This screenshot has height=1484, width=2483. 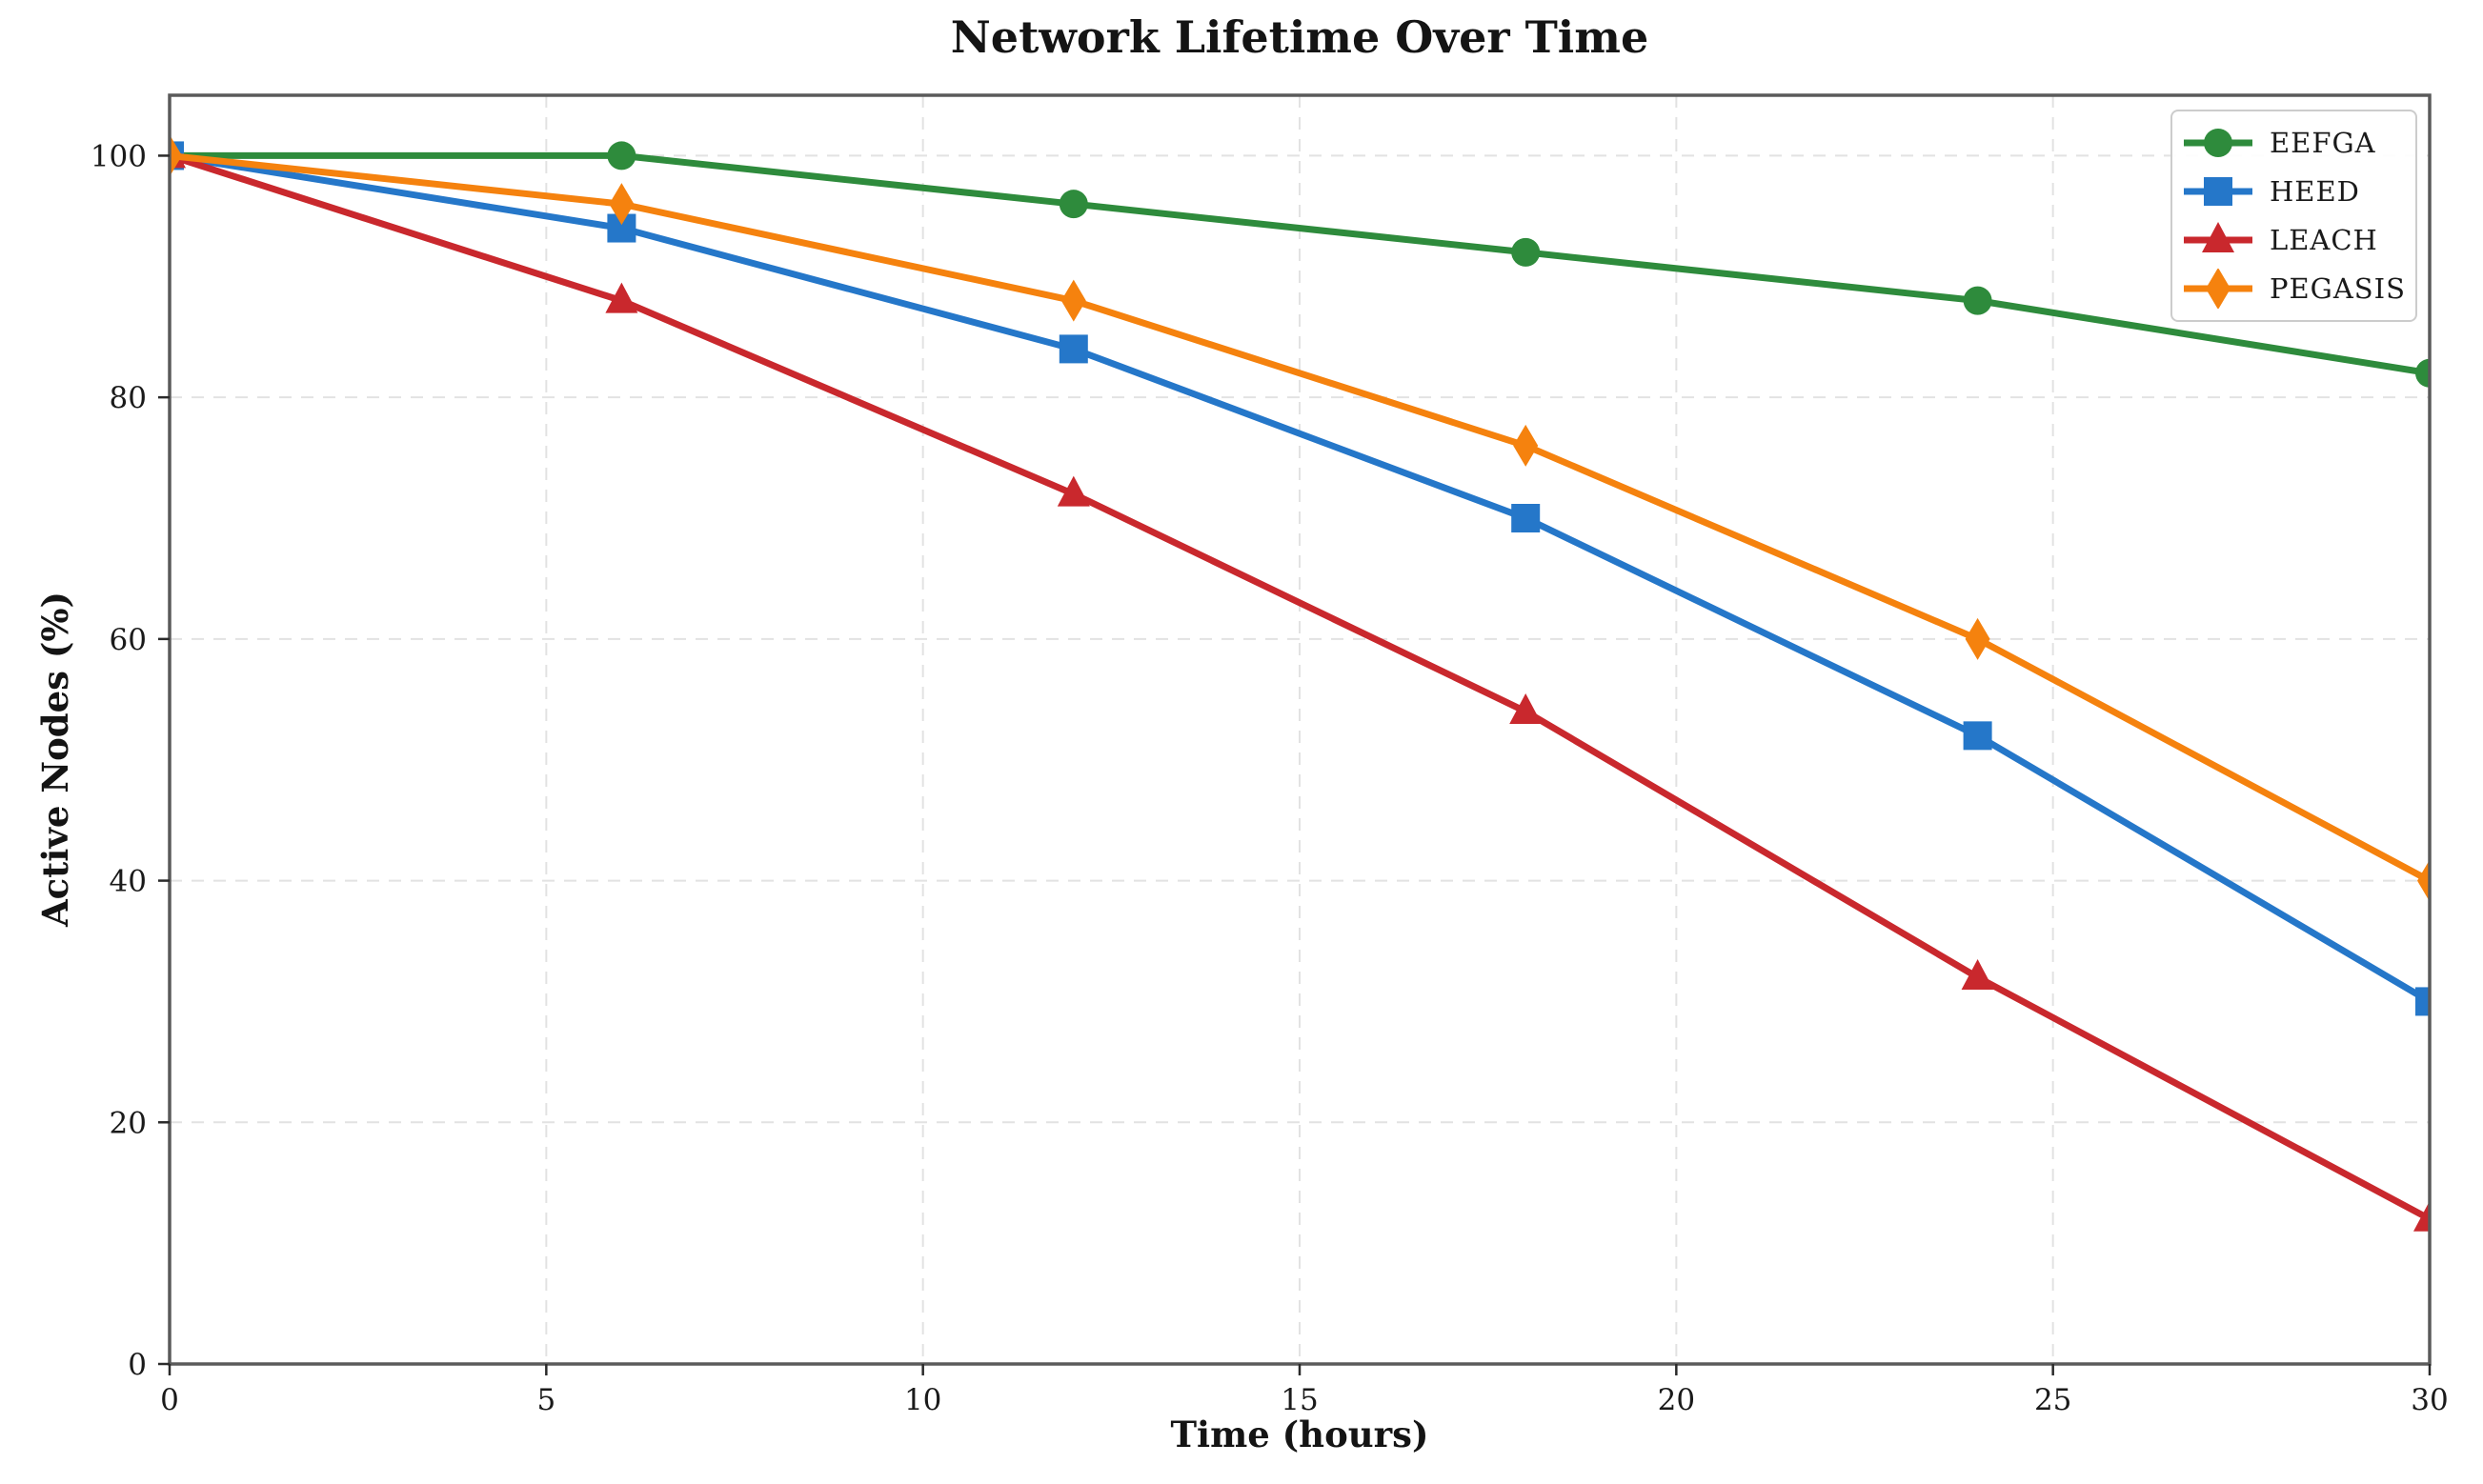 I want to click on legend-label: LEACH, so click(x=2324, y=240).